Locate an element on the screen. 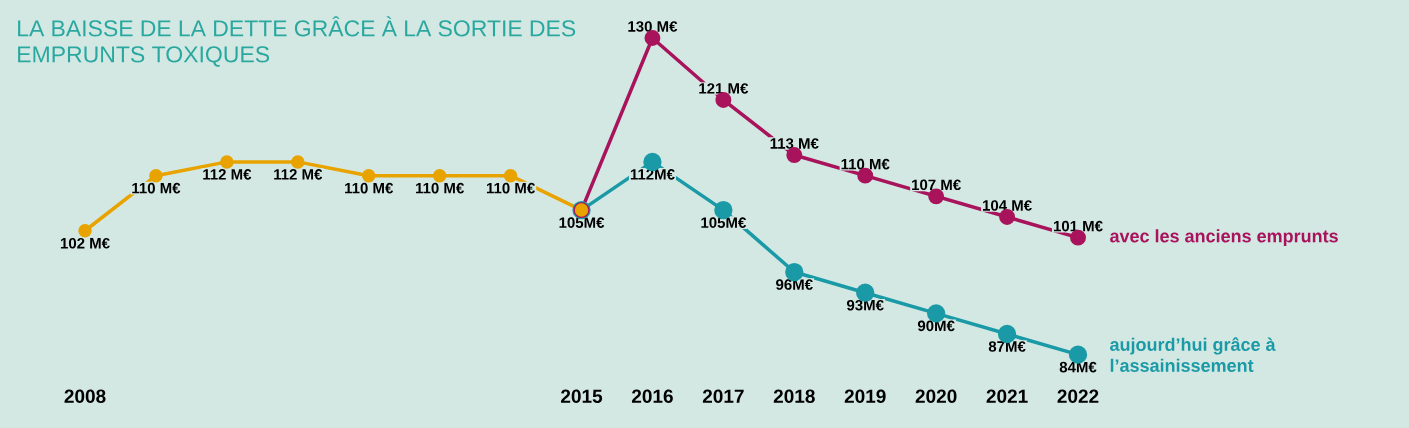 Image resolution: width=1409 pixels, height=428 pixels. data-label: 87M€ is located at coordinates (1007, 346).